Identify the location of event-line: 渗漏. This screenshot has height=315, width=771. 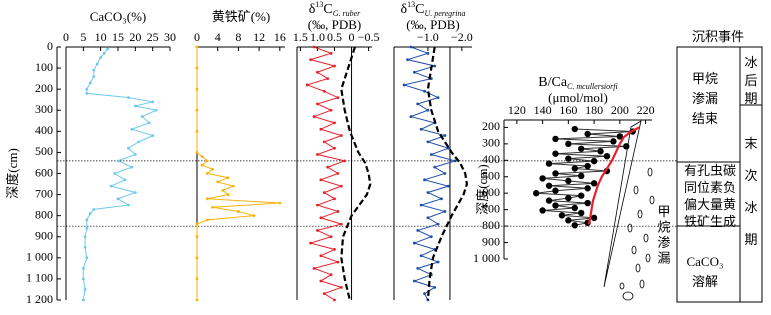
(705, 98).